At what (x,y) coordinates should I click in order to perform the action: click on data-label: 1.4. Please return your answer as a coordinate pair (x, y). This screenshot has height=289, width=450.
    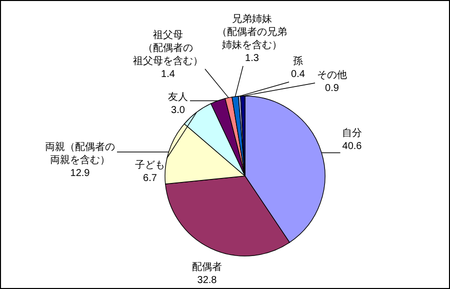
    Looking at the image, I should click on (168, 74).